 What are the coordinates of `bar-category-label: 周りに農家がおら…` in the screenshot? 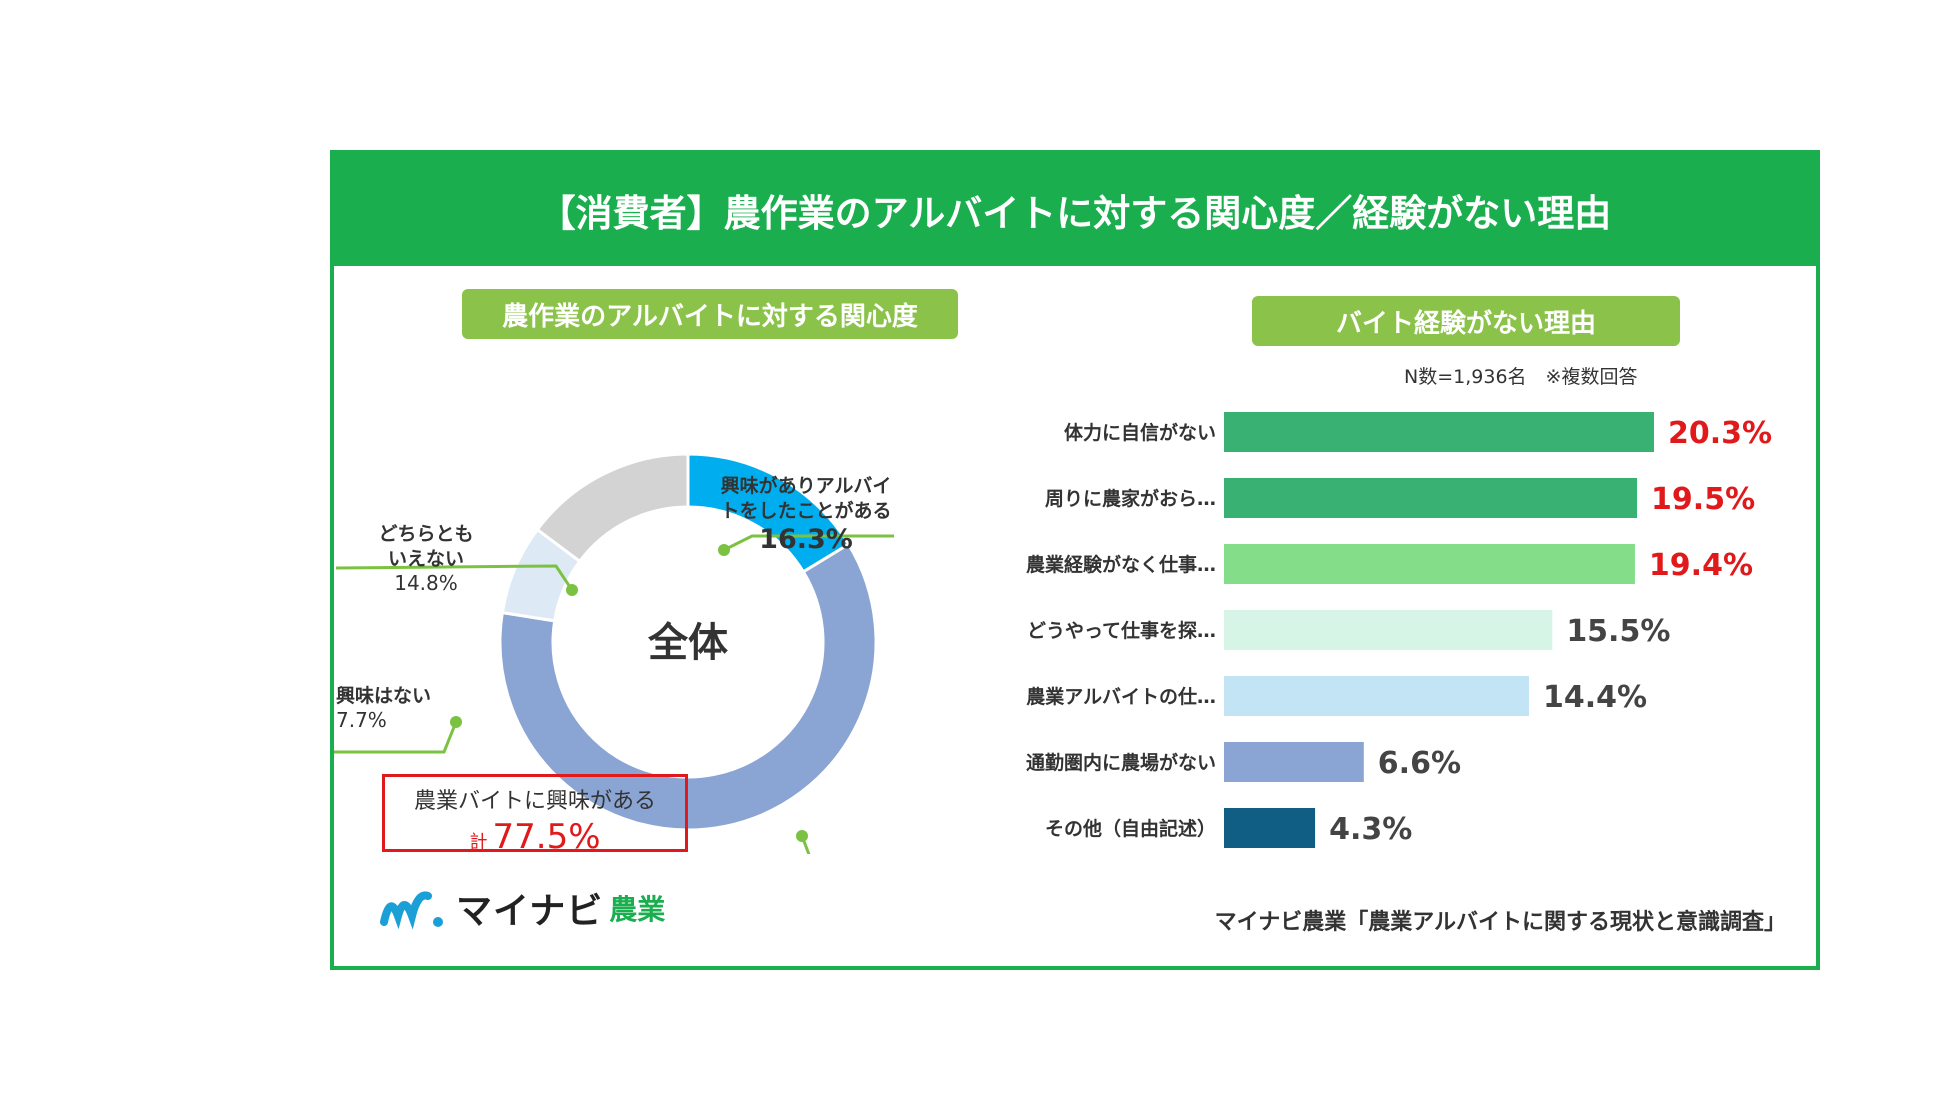 It's located at (1130, 498).